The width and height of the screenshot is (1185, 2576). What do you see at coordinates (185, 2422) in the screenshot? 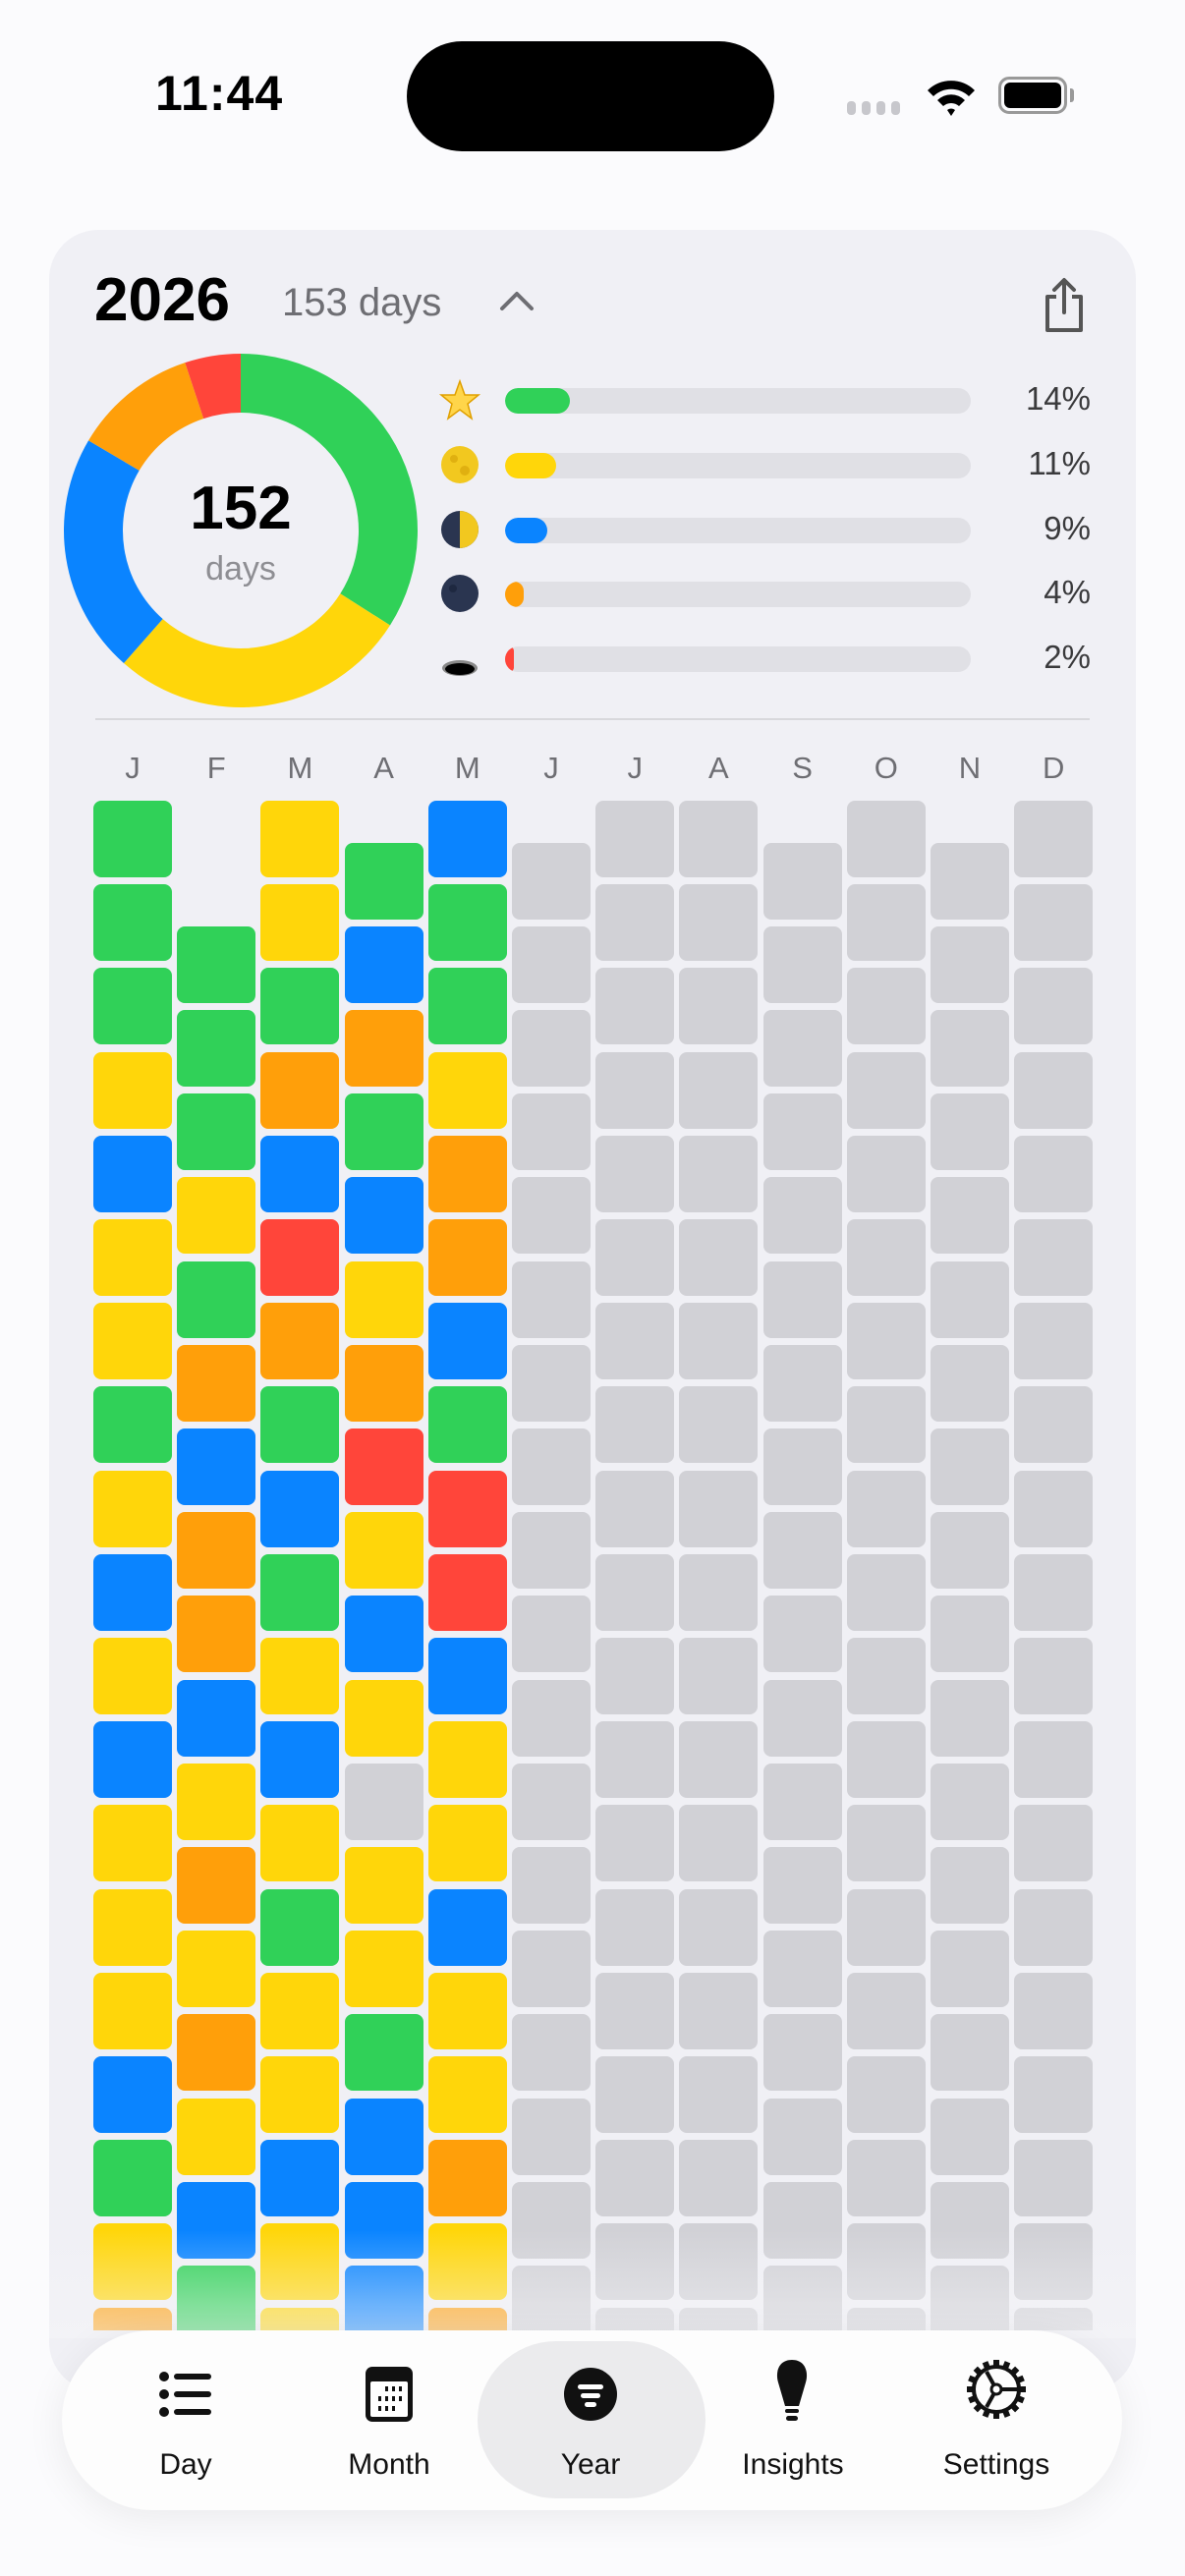
I see `tab-day: Day` at bounding box center [185, 2422].